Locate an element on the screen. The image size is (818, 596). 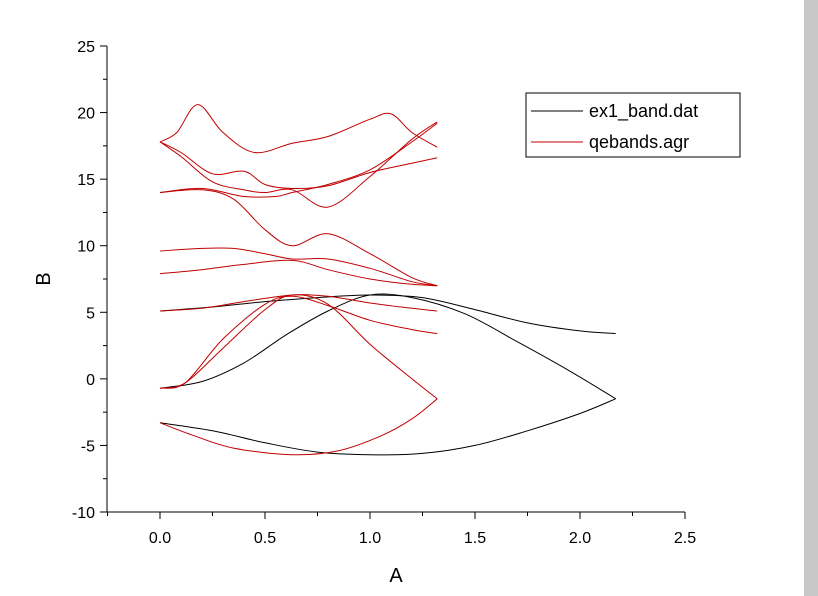
y-tick-label: 15 is located at coordinates (86, 180).